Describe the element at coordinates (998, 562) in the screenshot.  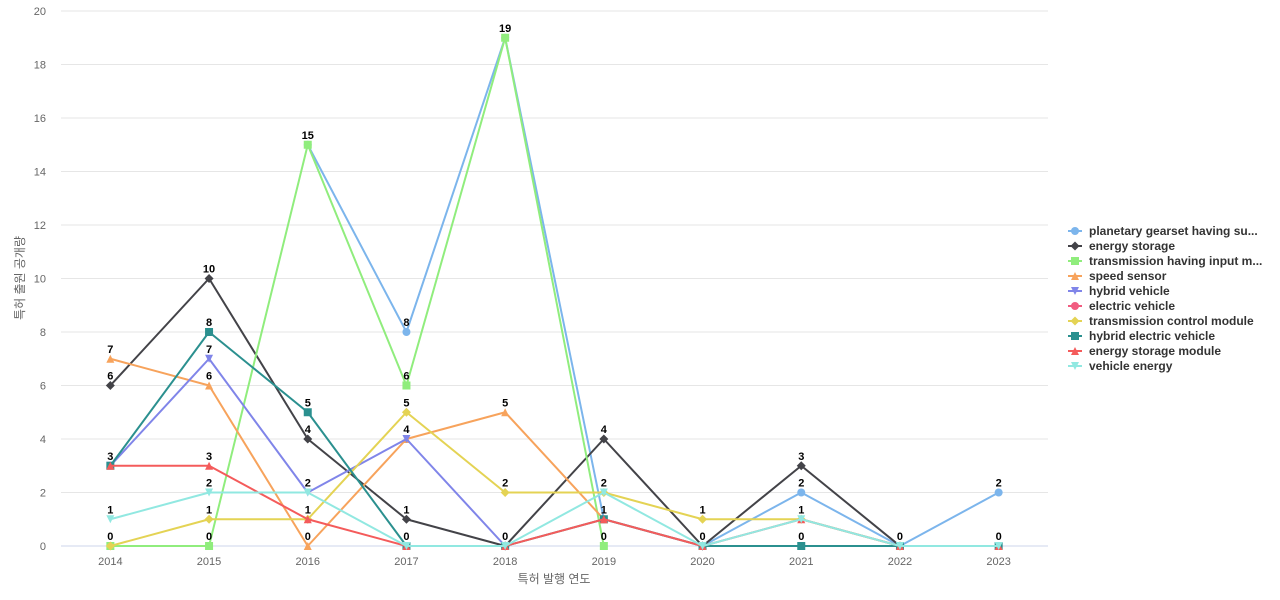
I see `x-tick-label: 2023` at that location.